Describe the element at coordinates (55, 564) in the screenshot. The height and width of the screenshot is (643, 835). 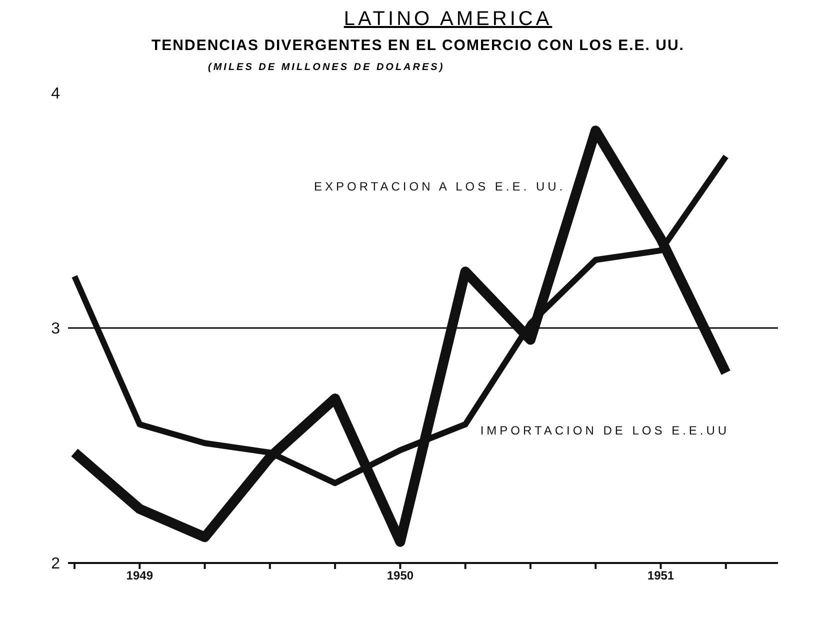
I see `y-tick-label: 2` at that location.